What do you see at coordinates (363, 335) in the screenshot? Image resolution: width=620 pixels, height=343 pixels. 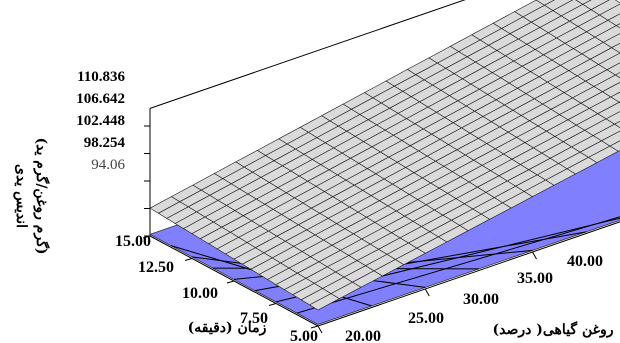 I see `oil-tick-label: 20.00` at bounding box center [363, 335].